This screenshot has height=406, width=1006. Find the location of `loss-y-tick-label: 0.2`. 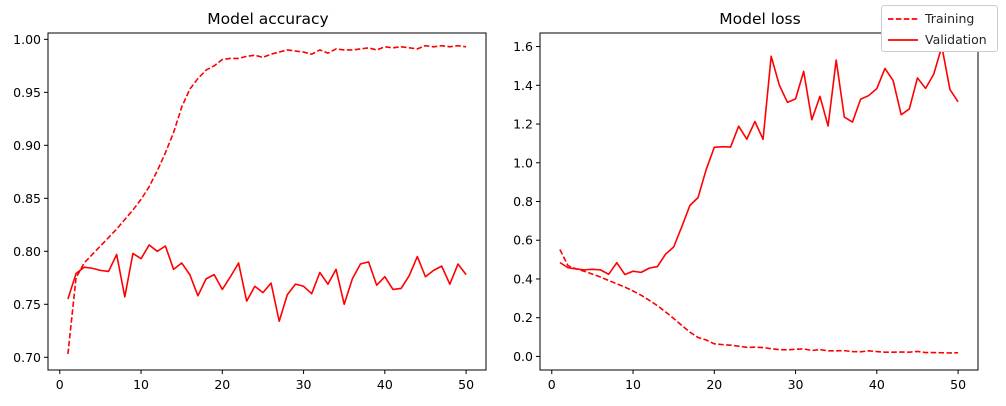

loss-y-tick-label: 0.2 is located at coordinates (523, 317).